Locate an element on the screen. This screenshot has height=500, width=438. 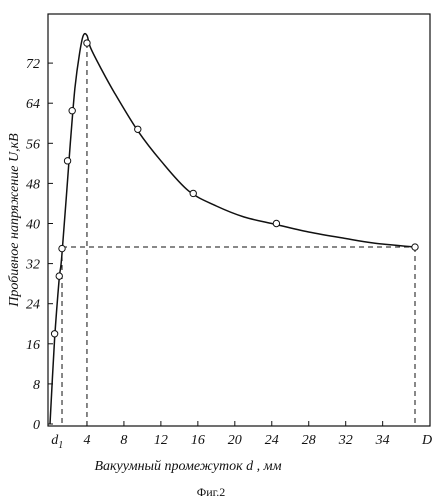
y-tick-label: 24 is located at coordinates (33, 305).